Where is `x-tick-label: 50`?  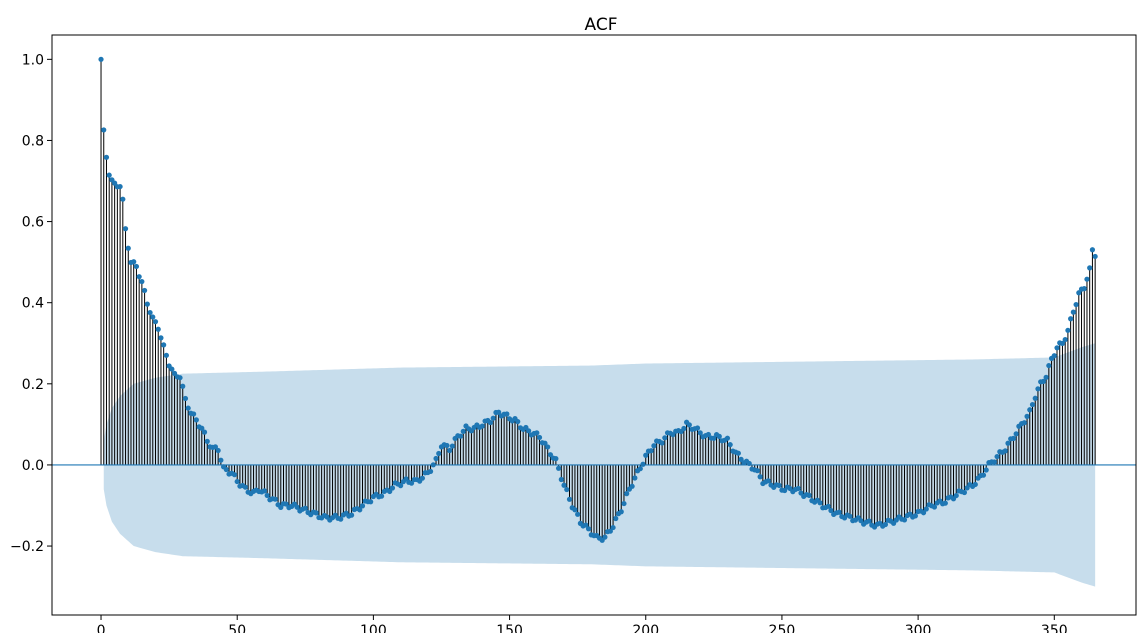 x-tick-label: 50 is located at coordinates (237, 628).